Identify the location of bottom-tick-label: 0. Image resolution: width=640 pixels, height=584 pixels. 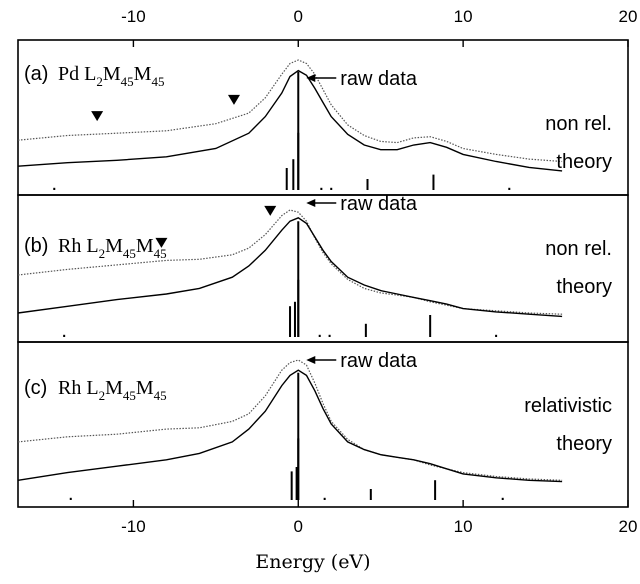
(298, 526).